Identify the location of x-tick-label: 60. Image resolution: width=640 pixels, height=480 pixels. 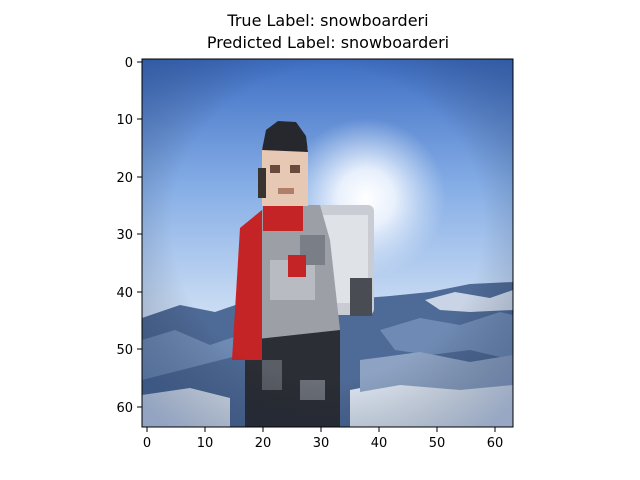
(495, 443).